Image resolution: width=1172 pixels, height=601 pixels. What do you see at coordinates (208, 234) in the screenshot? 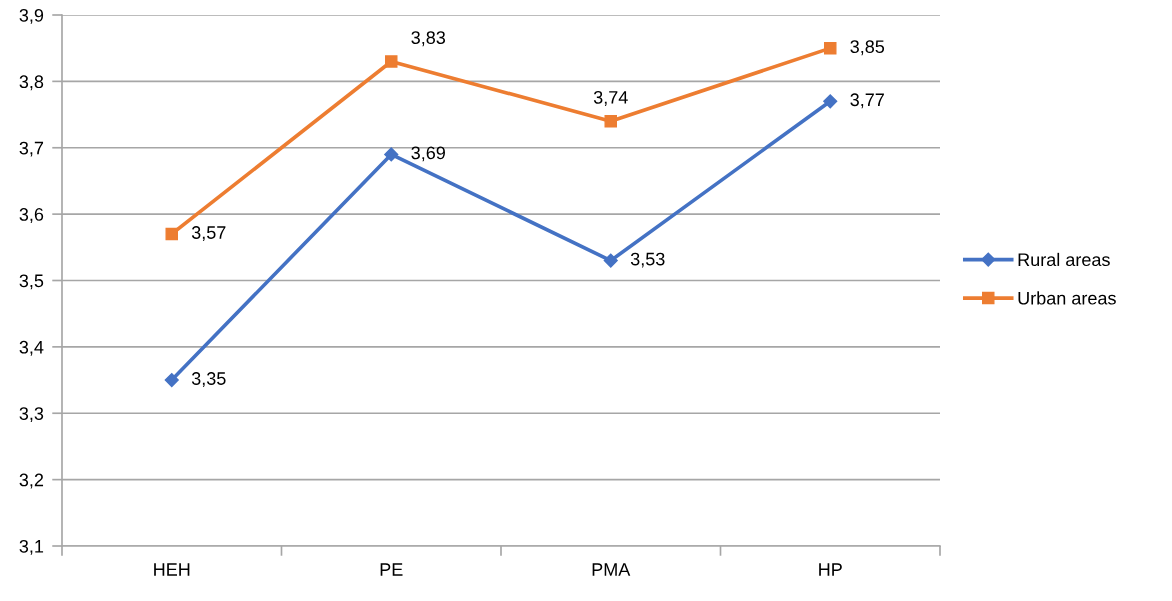
I see `data-label: 3,57` at bounding box center [208, 234].